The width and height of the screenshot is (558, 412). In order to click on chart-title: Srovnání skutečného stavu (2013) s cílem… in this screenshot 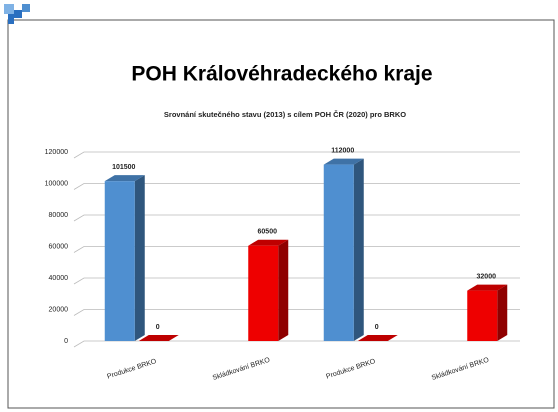, I will do `click(285, 114)`.